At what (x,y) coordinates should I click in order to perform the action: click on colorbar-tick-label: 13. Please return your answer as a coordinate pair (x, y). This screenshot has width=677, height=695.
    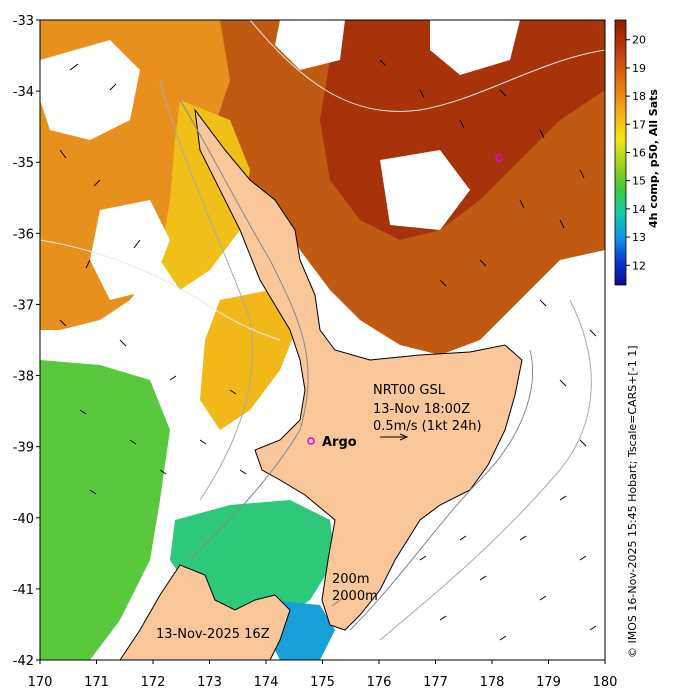
    Looking at the image, I should click on (639, 237).